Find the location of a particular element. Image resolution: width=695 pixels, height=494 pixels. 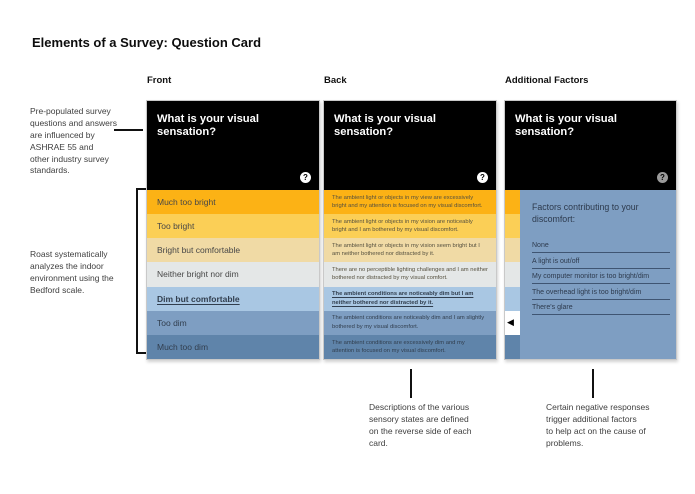

option-too-dim: Too dim is located at coordinates (233, 322).